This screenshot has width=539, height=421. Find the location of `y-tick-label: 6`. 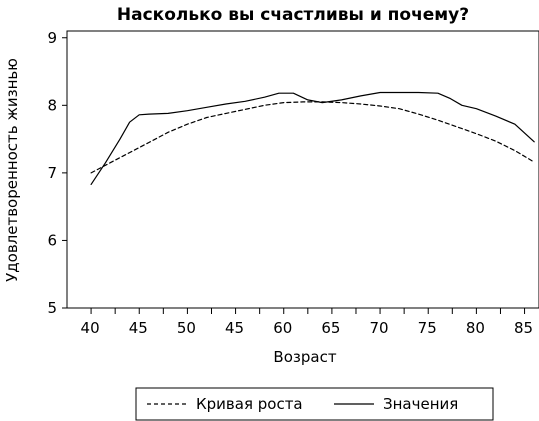

y-tick-label: 6 is located at coordinates (52, 240).